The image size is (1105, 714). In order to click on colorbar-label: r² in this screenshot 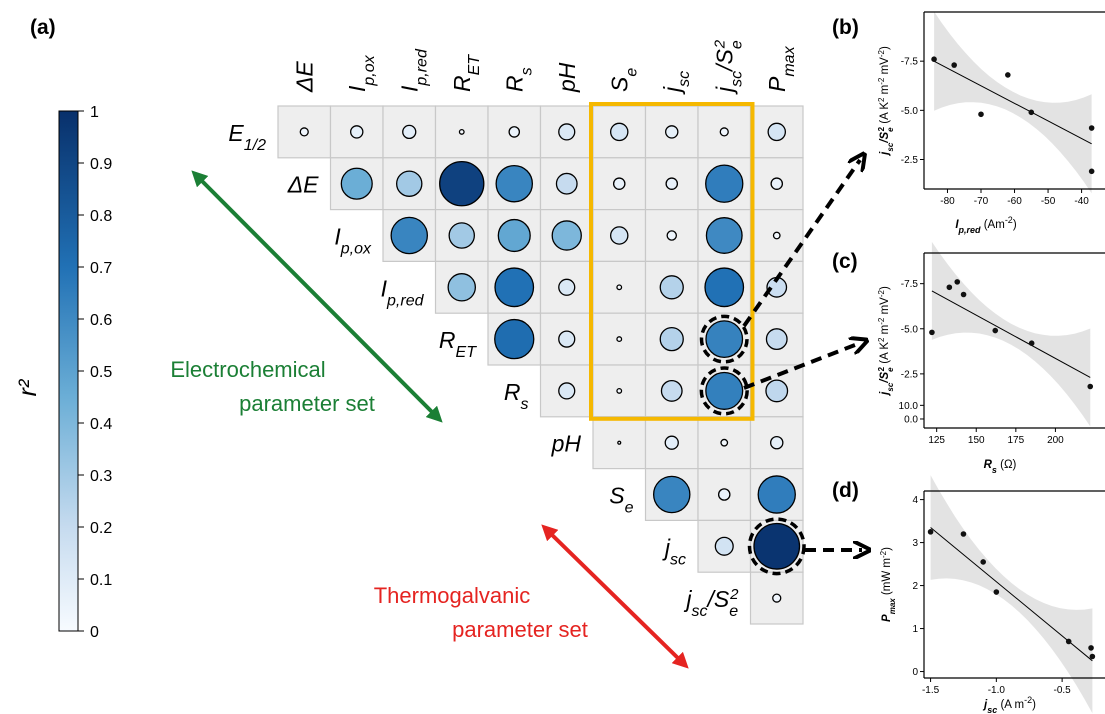, I will do `click(28, 387)`.